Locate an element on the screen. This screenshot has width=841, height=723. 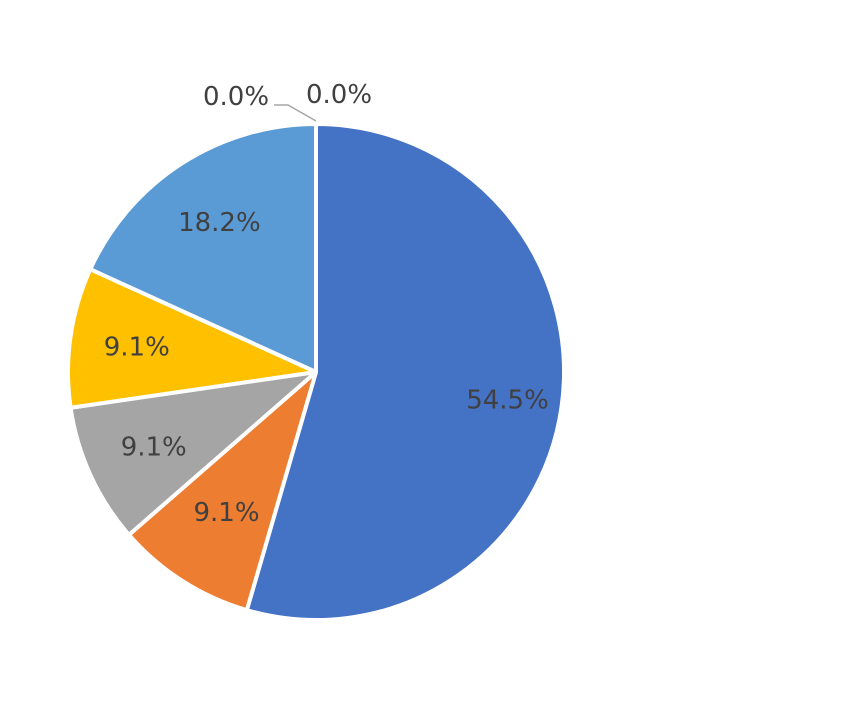
data-label-2: 9.1% is located at coordinates (226, 513).